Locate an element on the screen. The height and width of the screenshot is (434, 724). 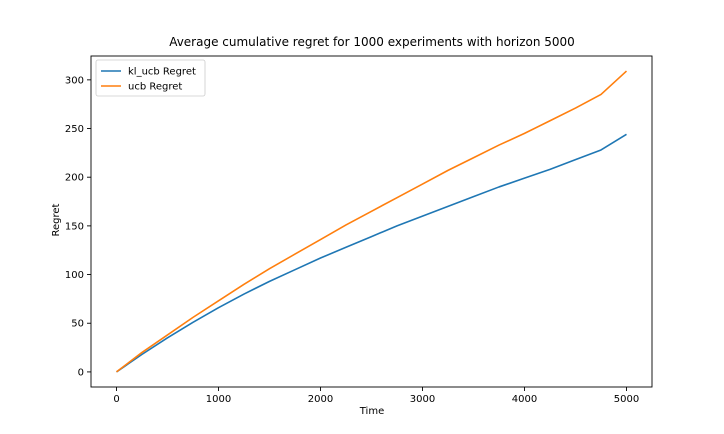
legend-label-1: kl_ucb Regret is located at coordinates (162, 72).